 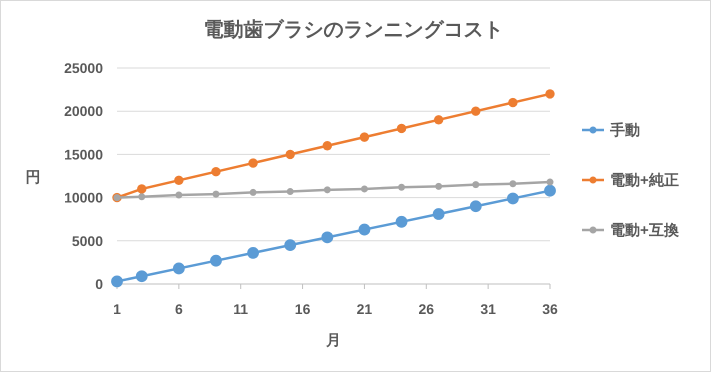 What do you see at coordinates (645, 230) in the screenshot?
I see `legend-label: 電動+互換` at bounding box center [645, 230].